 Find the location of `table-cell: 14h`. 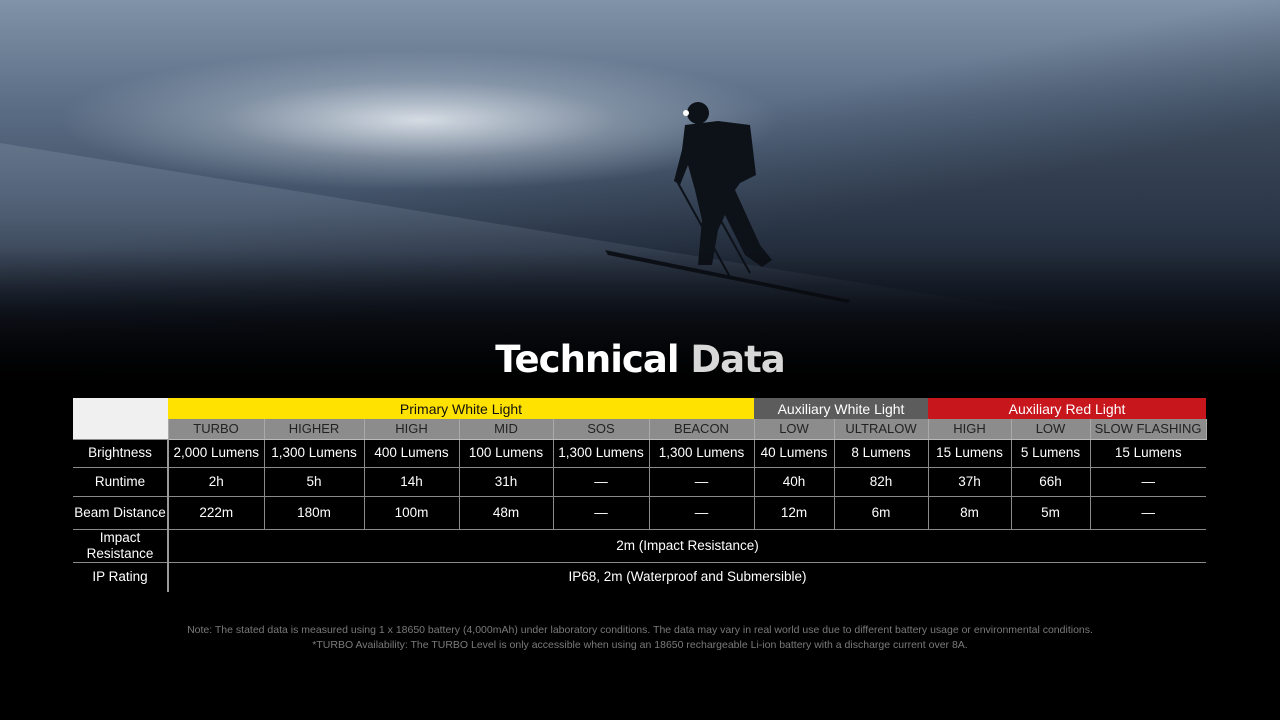

table-cell: 14h is located at coordinates (411, 481).